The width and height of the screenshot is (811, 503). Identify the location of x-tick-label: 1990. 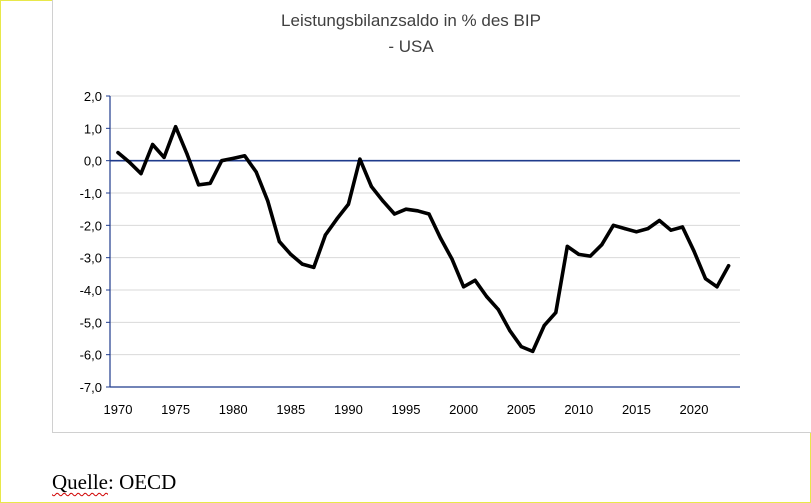
(348, 409).